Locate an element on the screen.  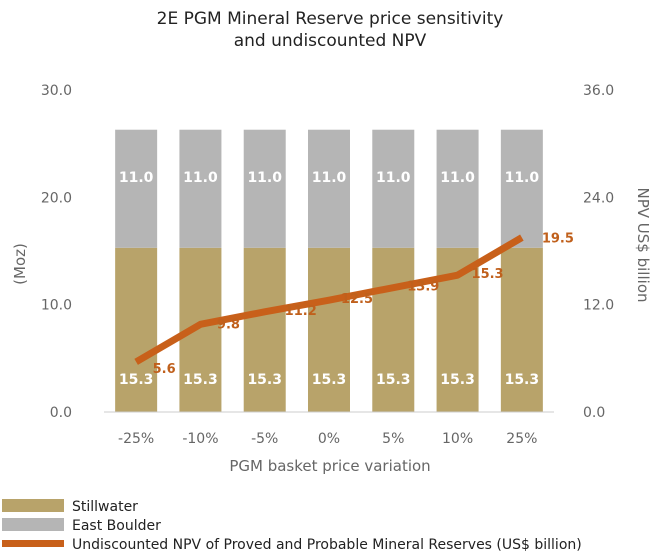
legend-label-east-boulder: East Boulder is located at coordinates (116, 526).